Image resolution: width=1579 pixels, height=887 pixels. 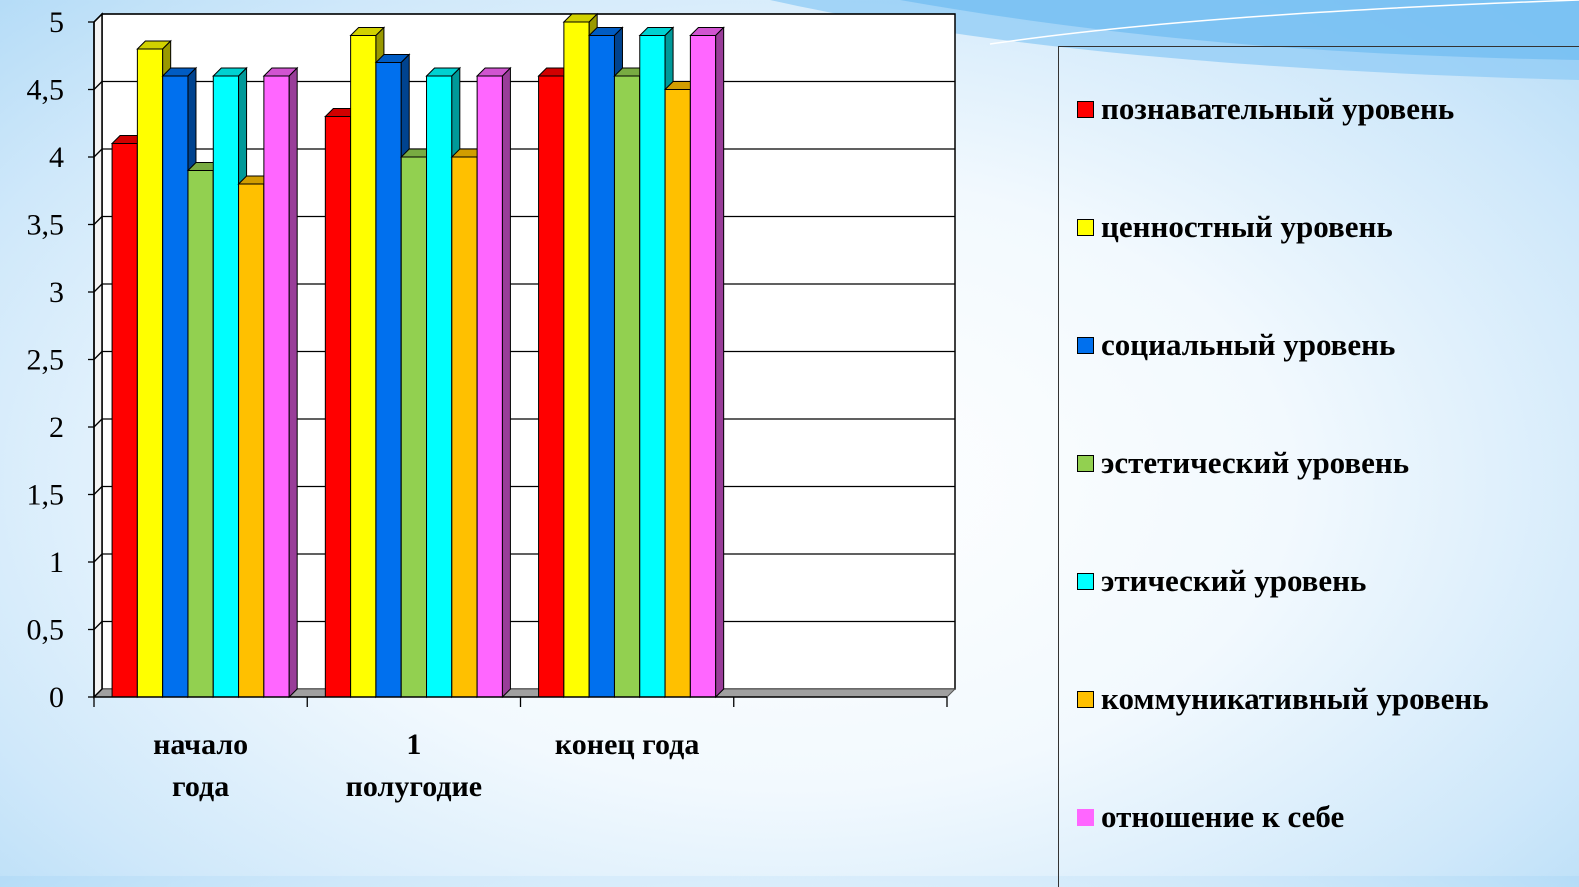 I want to click on x-axis-label: начало, so click(x=200, y=744).